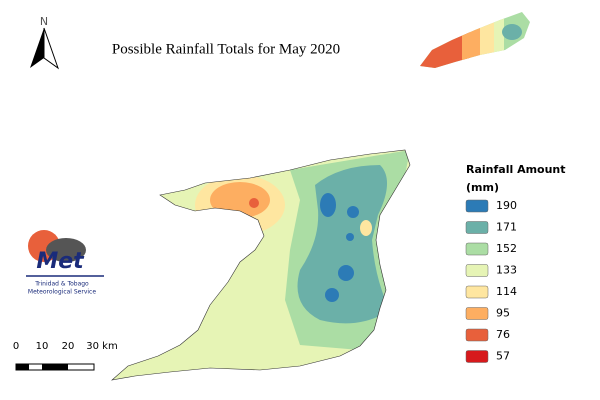 This screenshot has height=400, width=600. I want to click on map-title: Possible Rainfall Totals for May 2020, so click(226, 49).